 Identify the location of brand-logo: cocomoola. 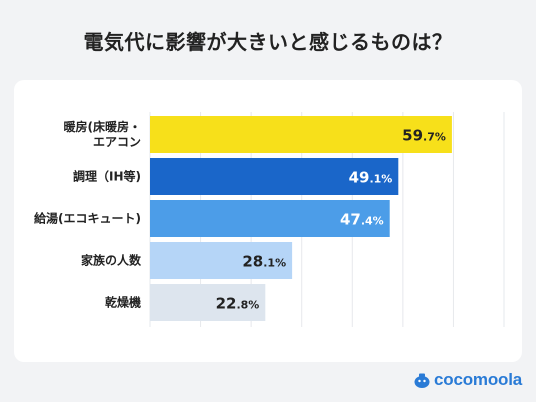
(467, 380).